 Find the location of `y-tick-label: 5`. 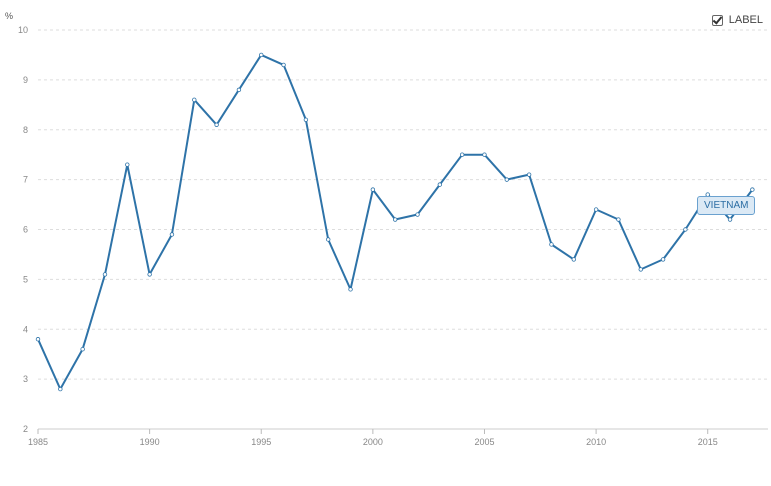

y-tick-label: 5 is located at coordinates (25, 279).